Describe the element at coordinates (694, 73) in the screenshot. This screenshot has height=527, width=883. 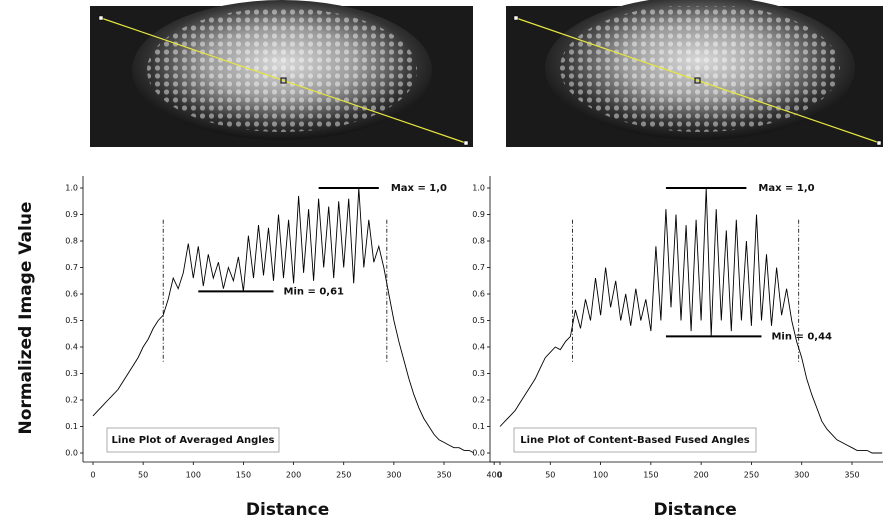
I see `image-right` at that location.